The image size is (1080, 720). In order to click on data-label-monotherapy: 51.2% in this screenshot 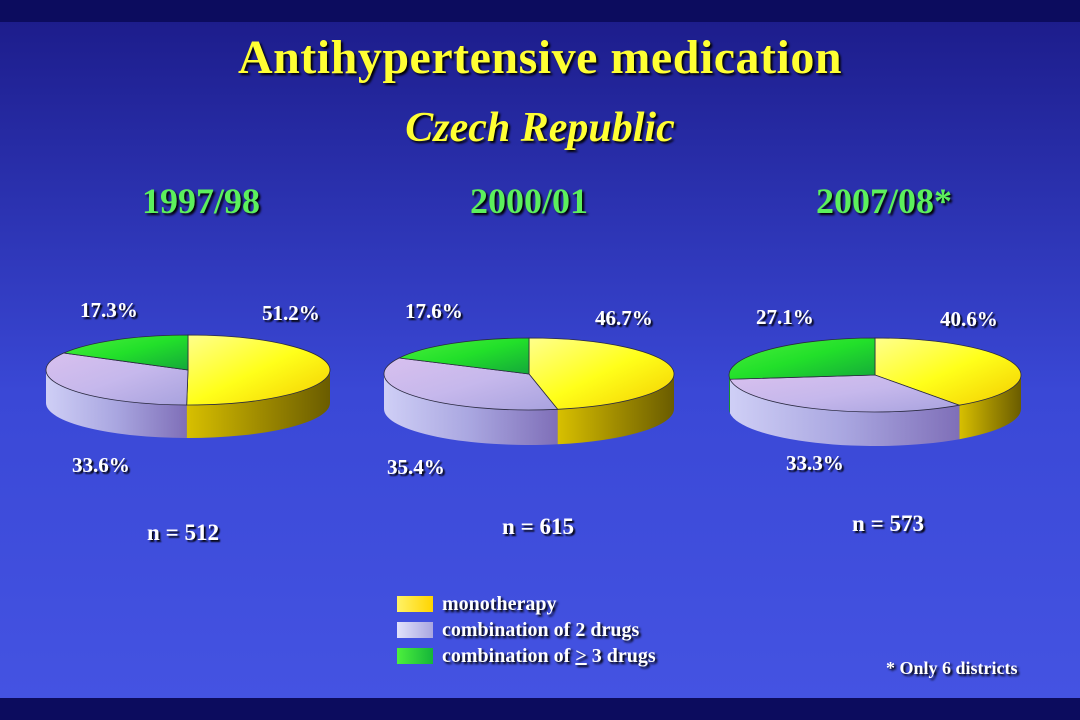, I will do `click(291, 313)`.